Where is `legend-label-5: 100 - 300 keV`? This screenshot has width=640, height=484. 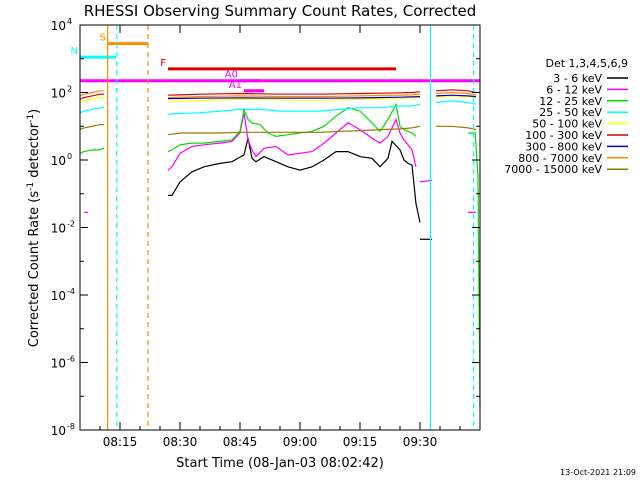
legend-label-5: 100 - 300 keV is located at coordinates (563, 135).